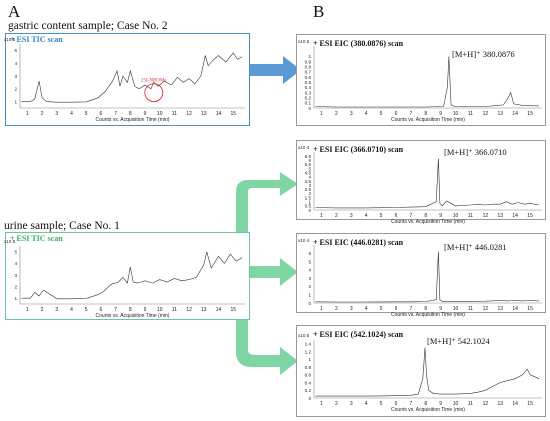 The image size is (550, 421). Describe the element at coordinates (15, 63) in the screenshot. I see `gastric-tic-y-tick-label: 4` at that location.